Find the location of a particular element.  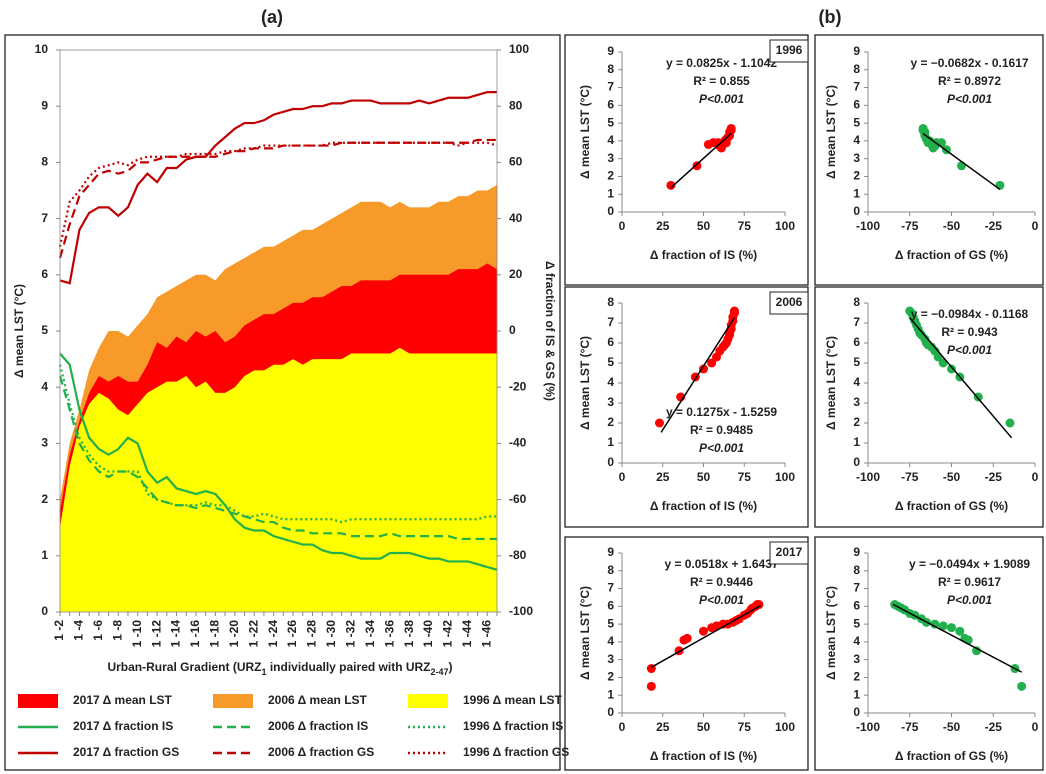

legend-label: 2006 Δ fraction IS is located at coordinates (318, 726).